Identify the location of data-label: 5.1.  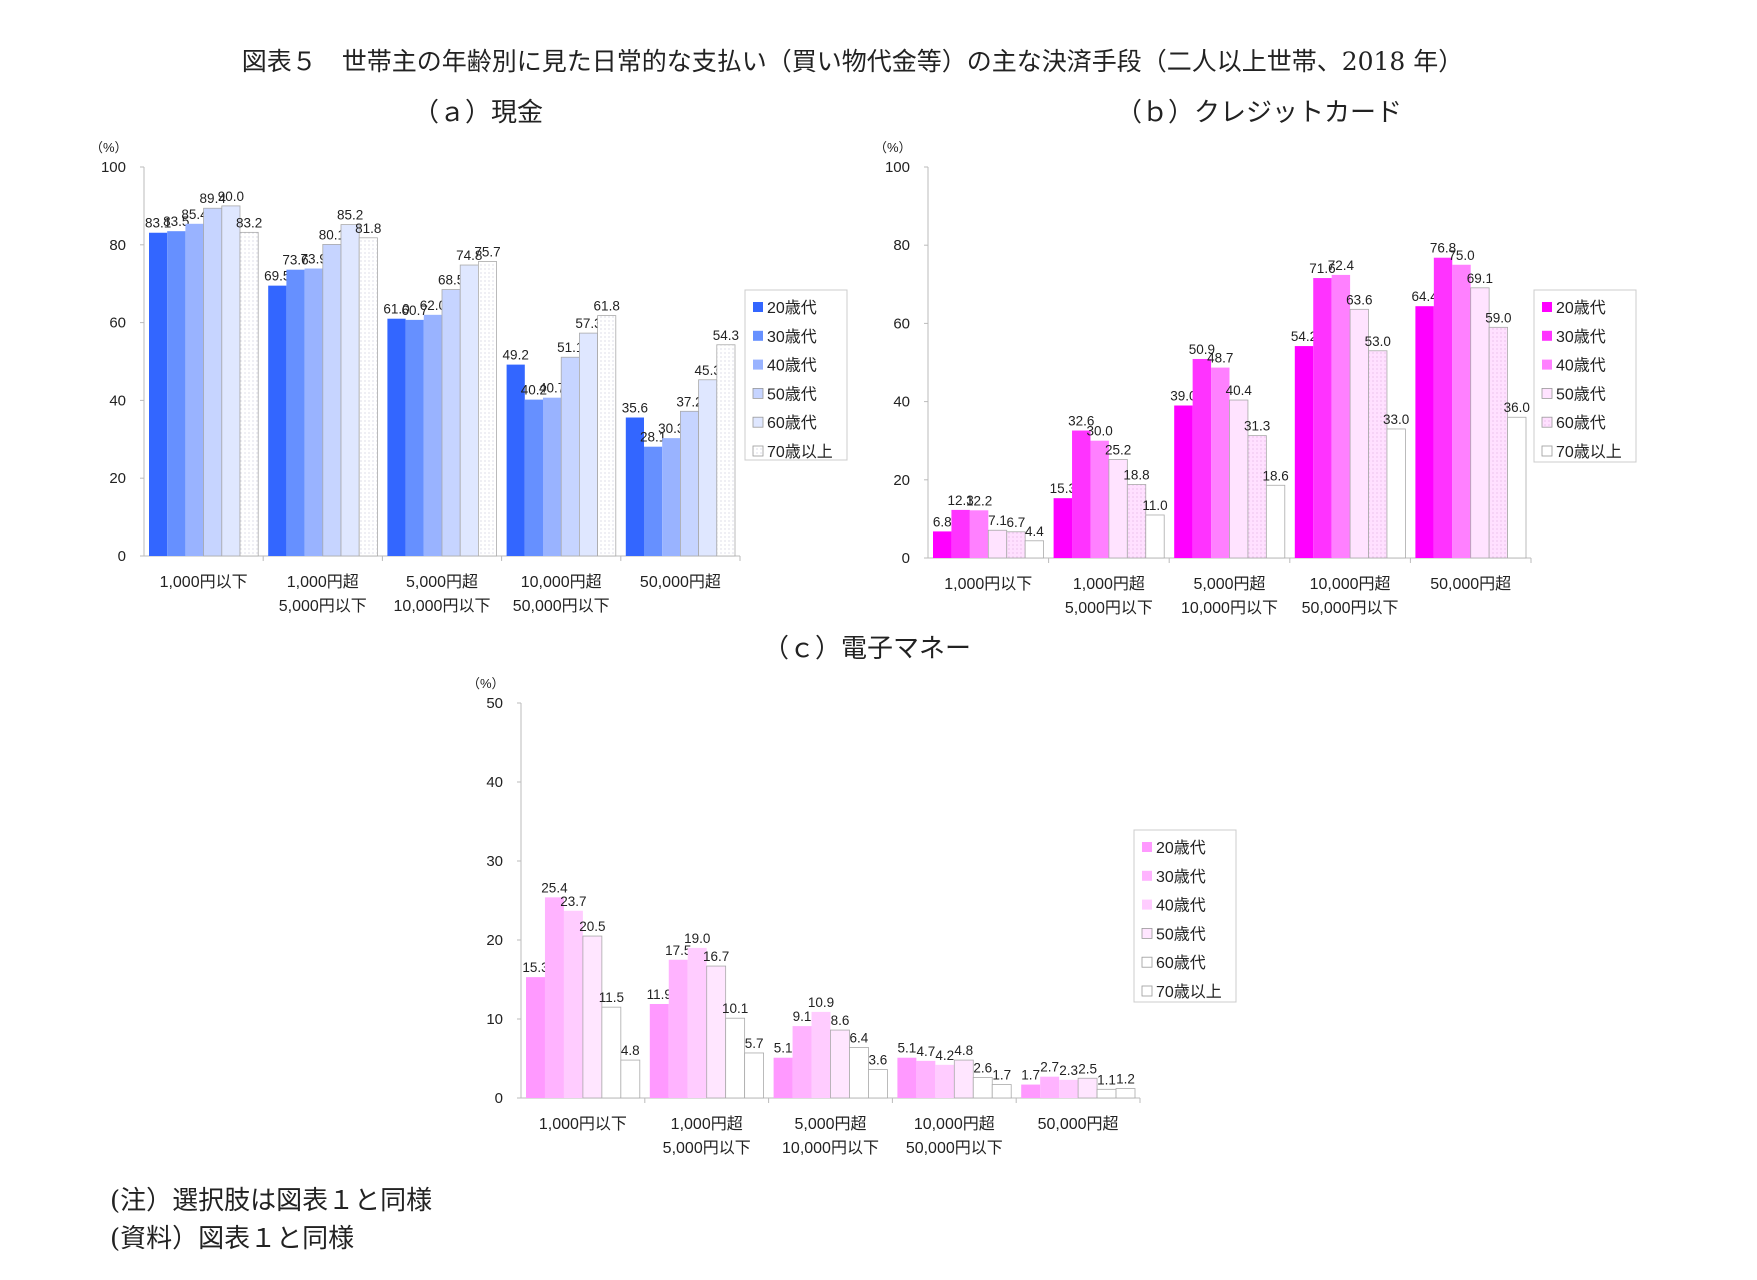
(906, 1048).